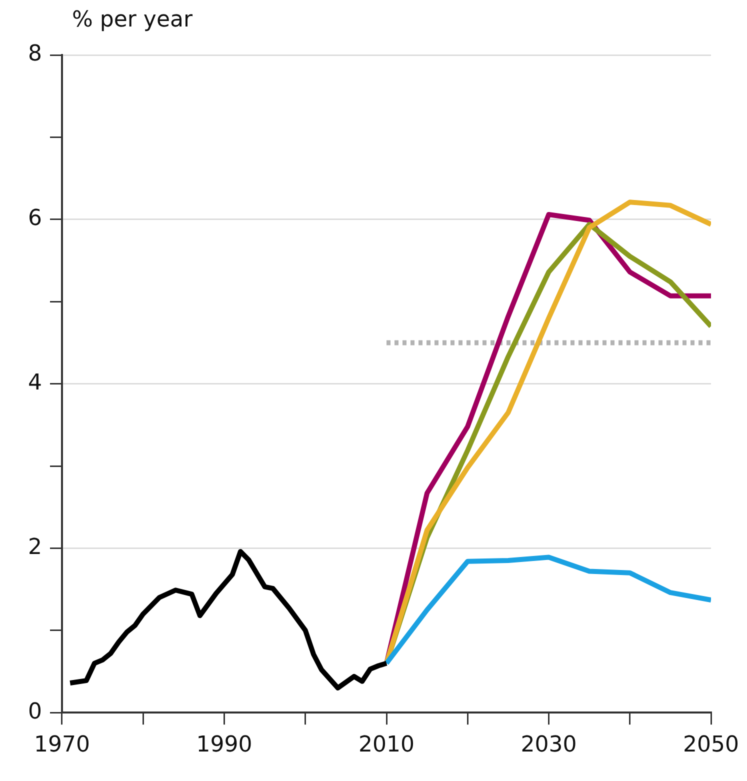 This screenshot has width=747, height=781. What do you see at coordinates (35, 383) in the screenshot?
I see `y-tick-label: 4` at bounding box center [35, 383].